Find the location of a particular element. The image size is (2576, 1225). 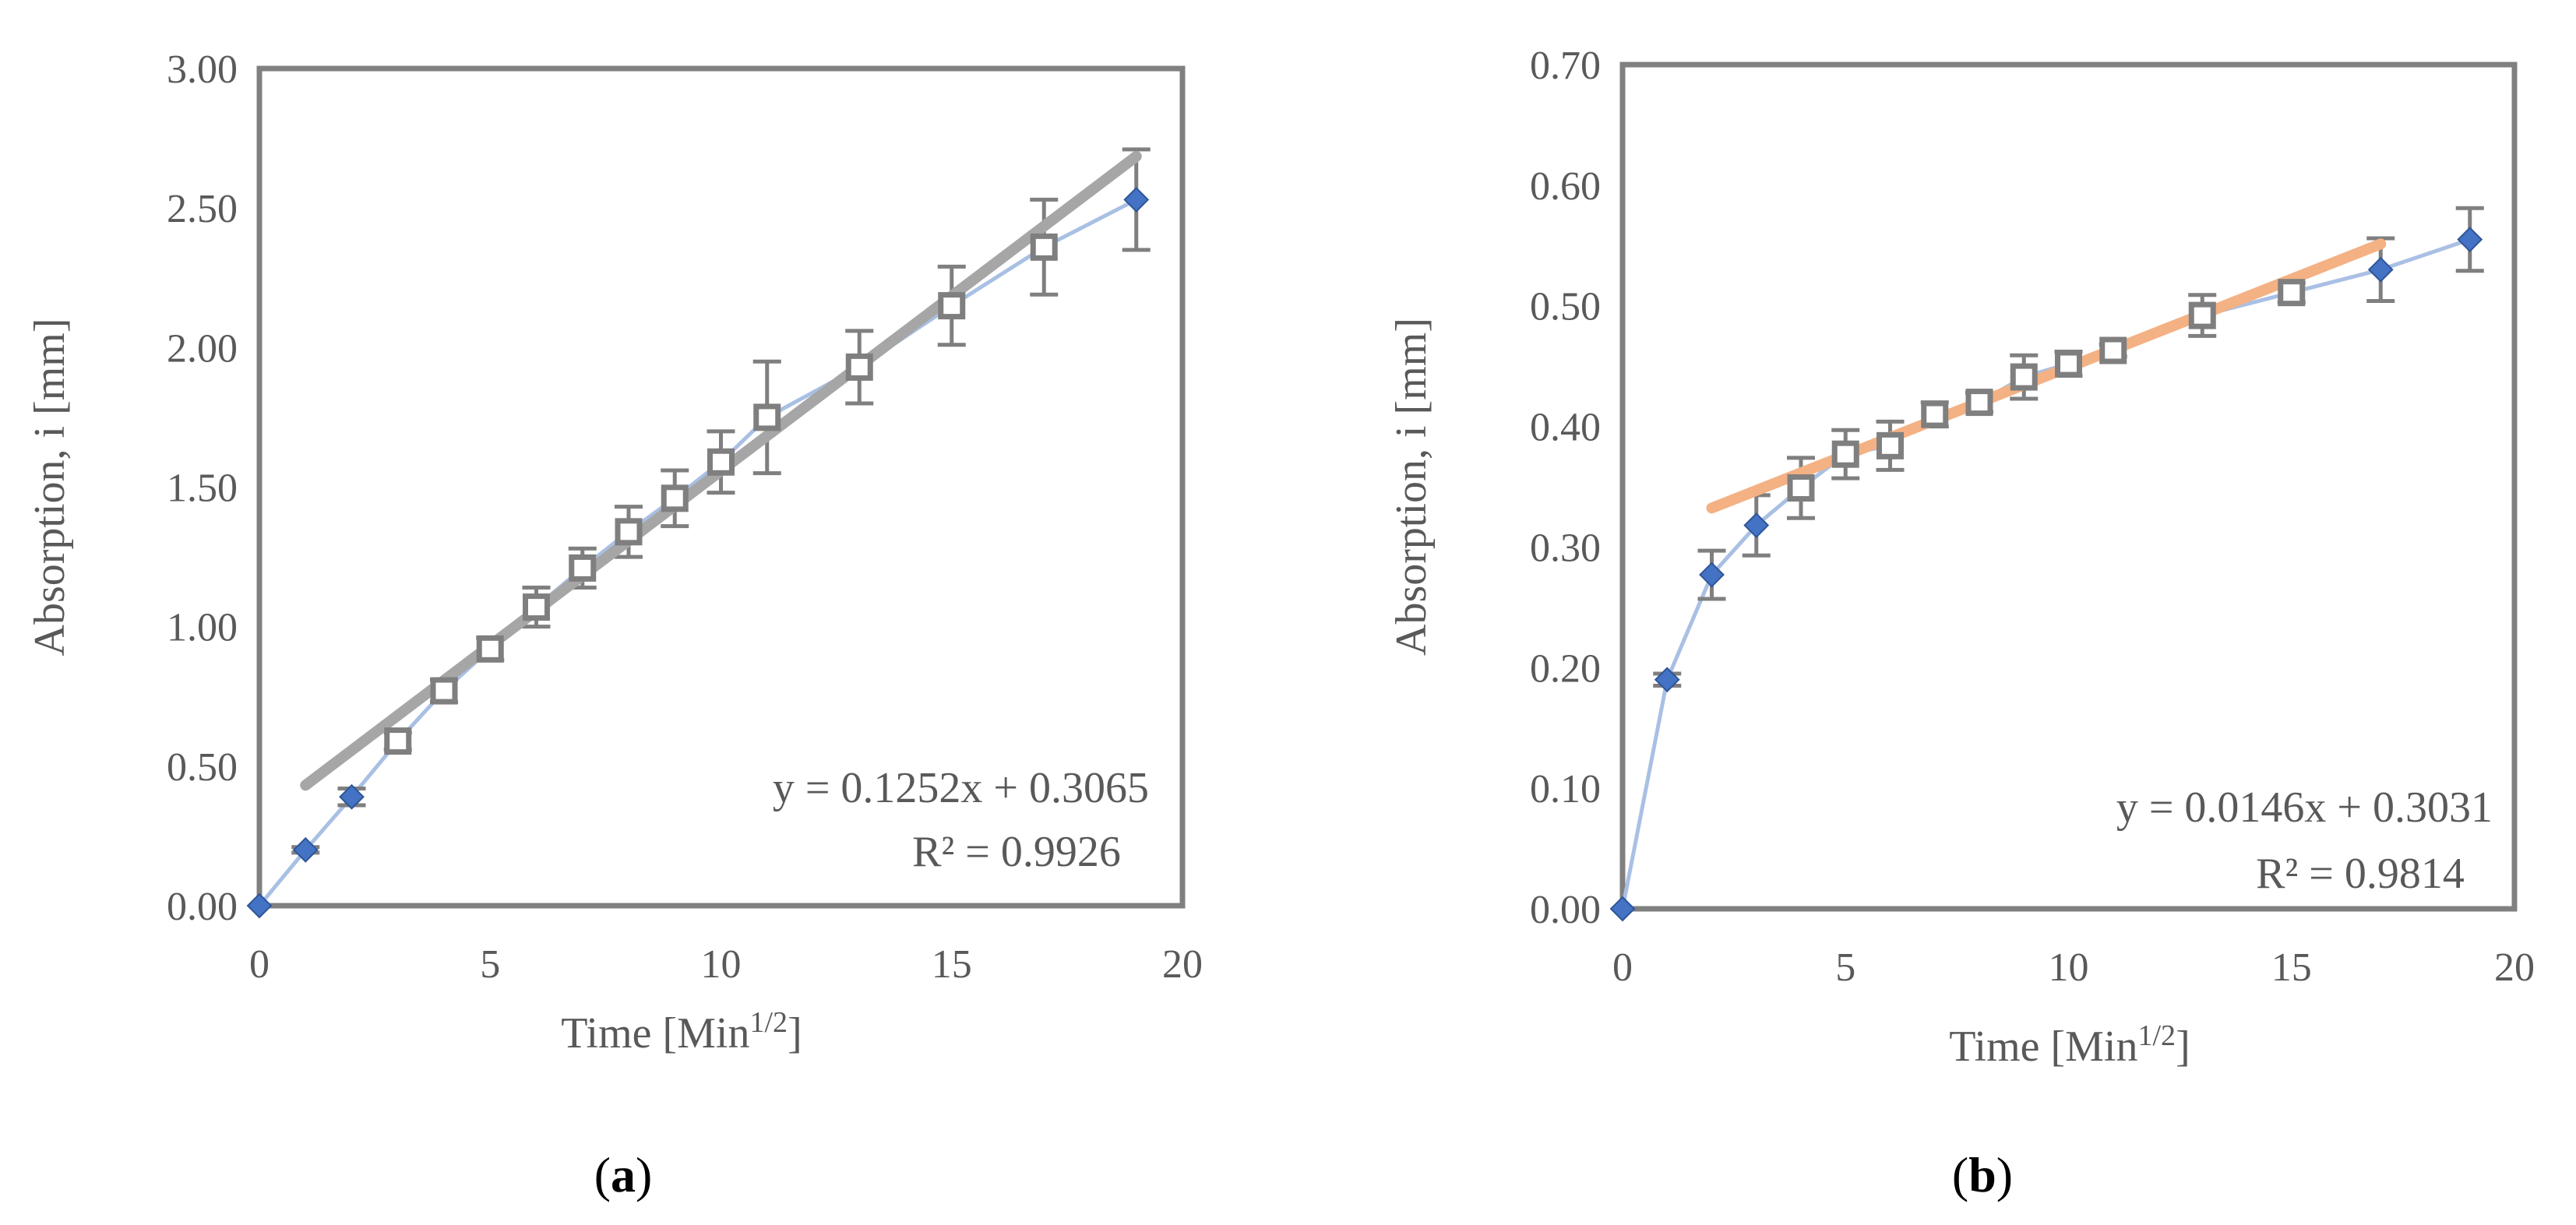

chart-b-y-tick-label: 0.60 is located at coordinates (1566, 186).